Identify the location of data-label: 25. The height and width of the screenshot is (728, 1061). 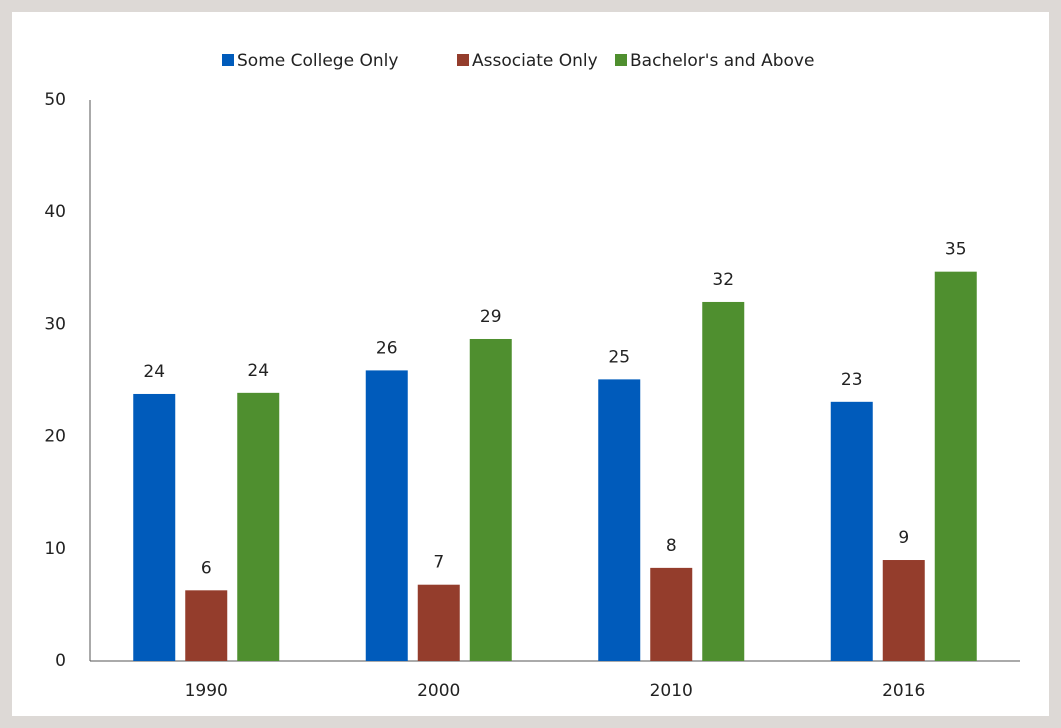
(619, 357).